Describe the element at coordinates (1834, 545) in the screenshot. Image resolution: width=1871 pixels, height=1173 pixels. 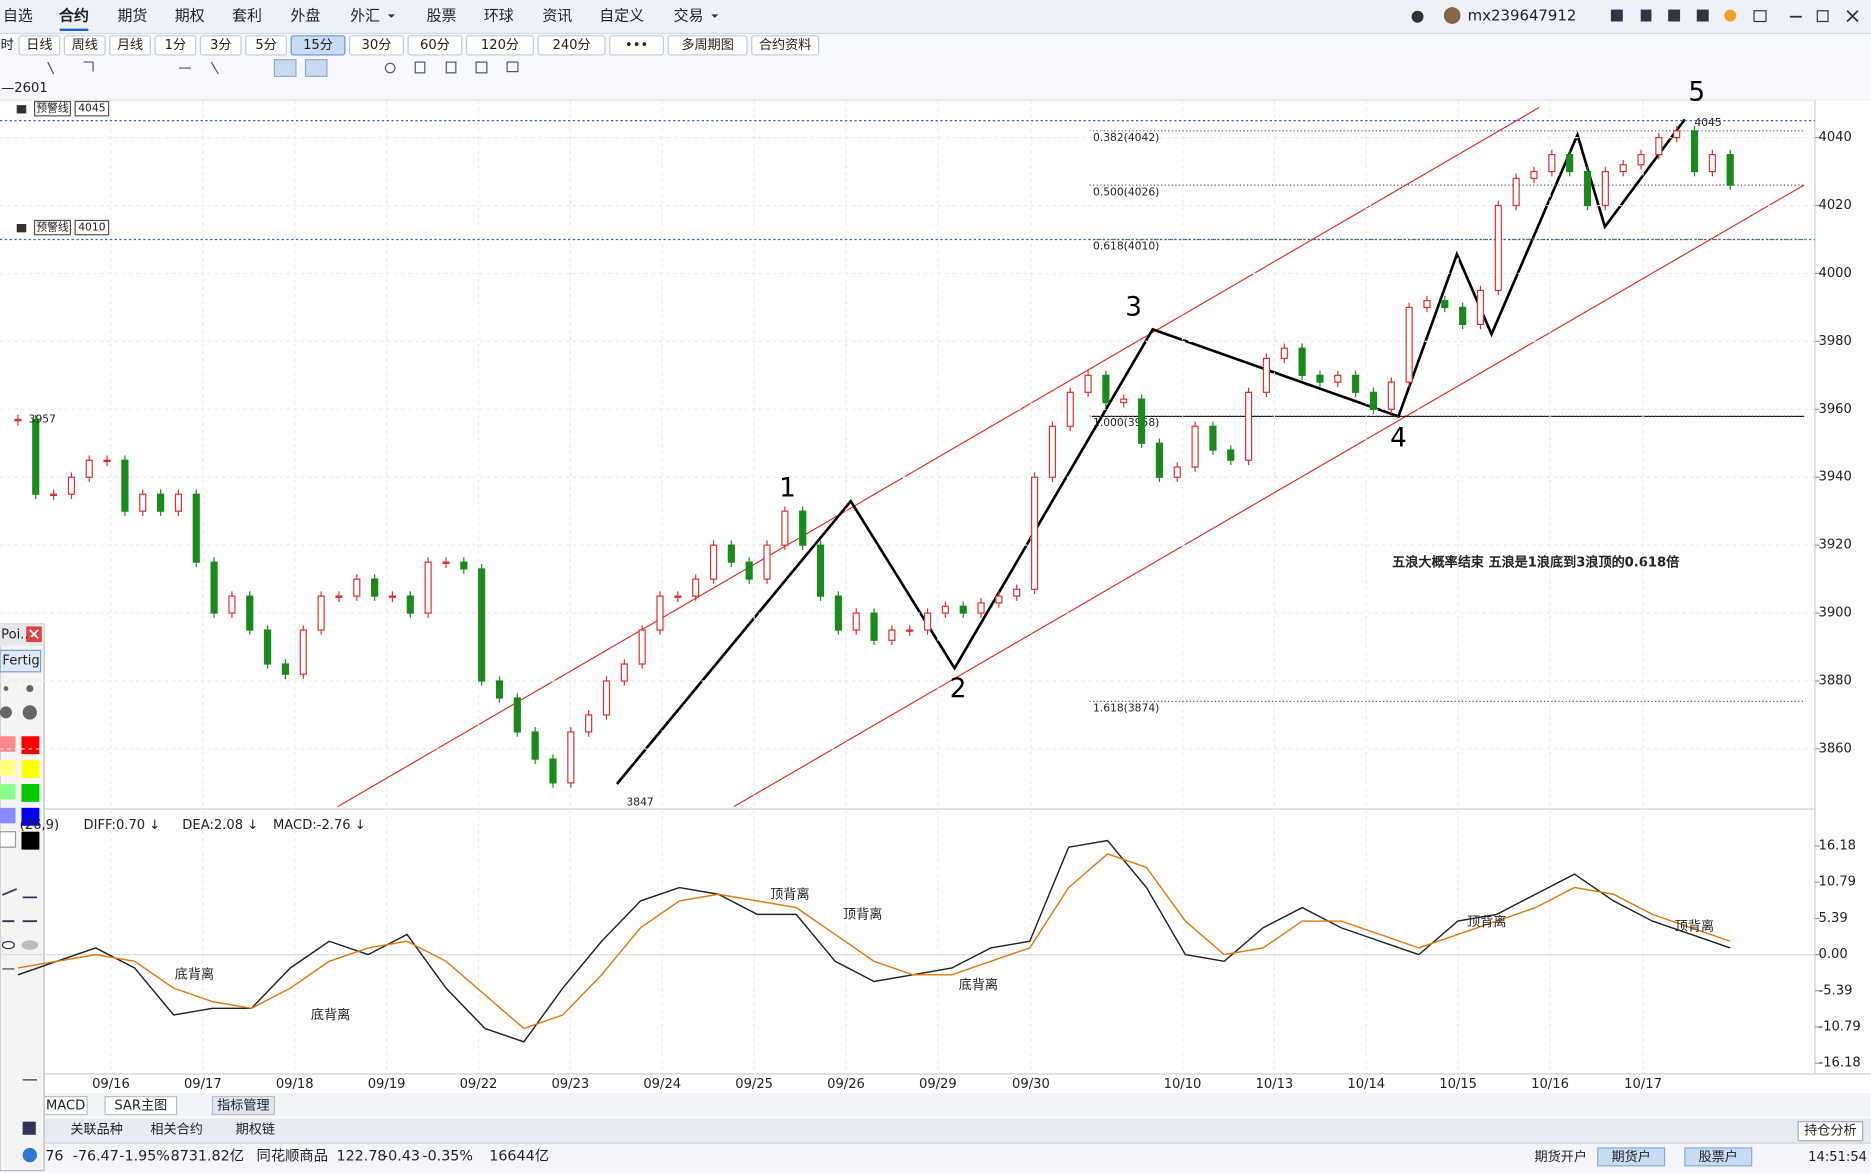
I see `y-tick-label: 3920` at that location.